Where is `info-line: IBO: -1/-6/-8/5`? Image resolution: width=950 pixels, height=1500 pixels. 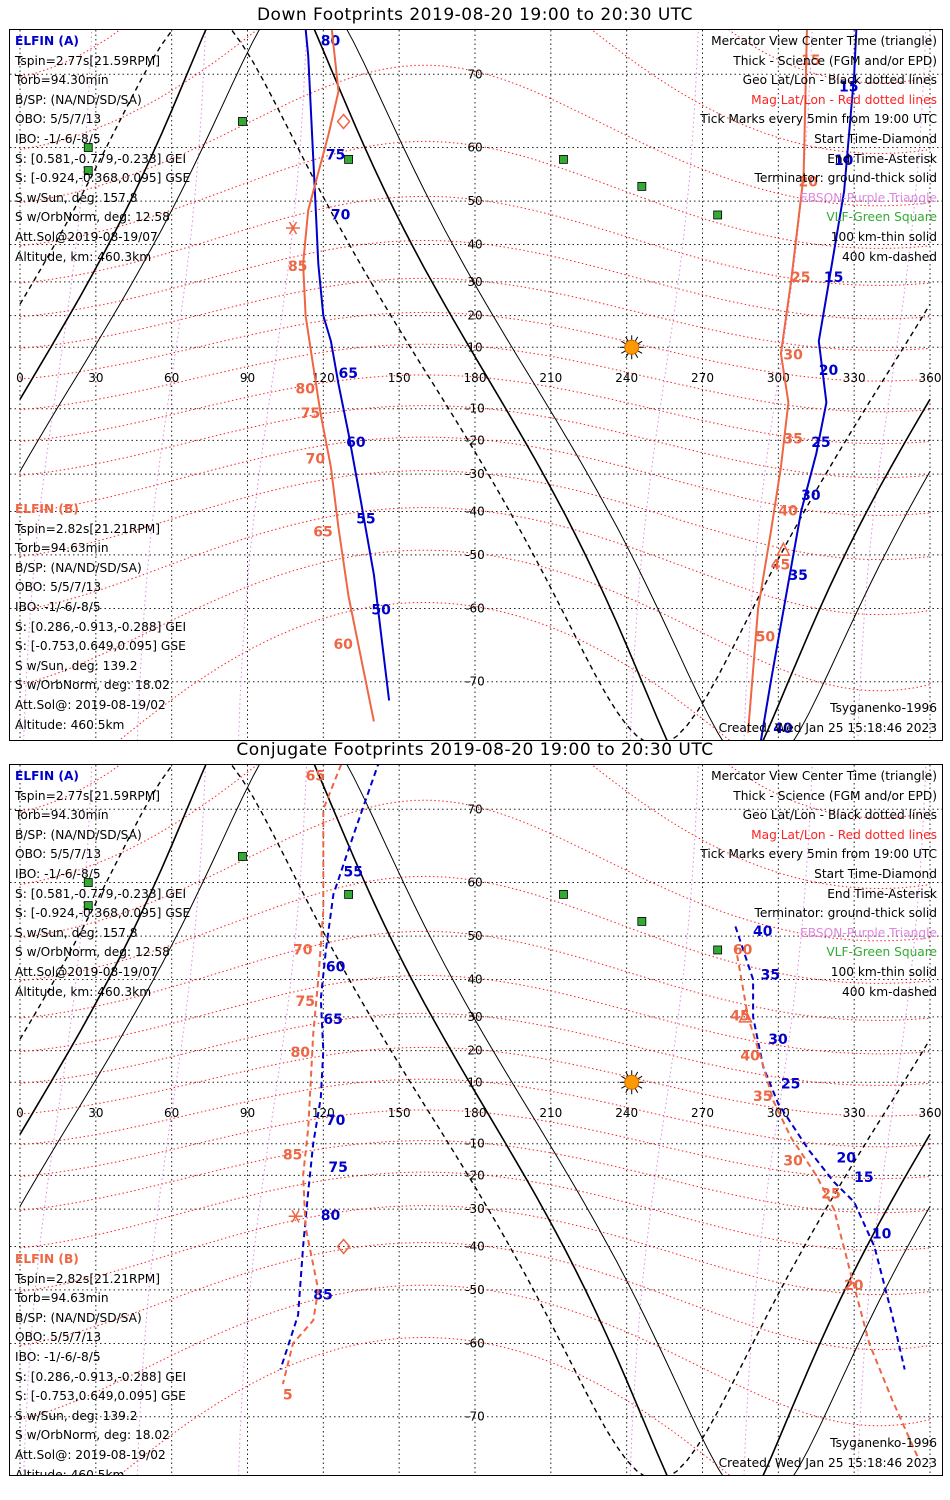
info-line: IBO: -1/-6/-8/5 is located at coordinates (58, 873).